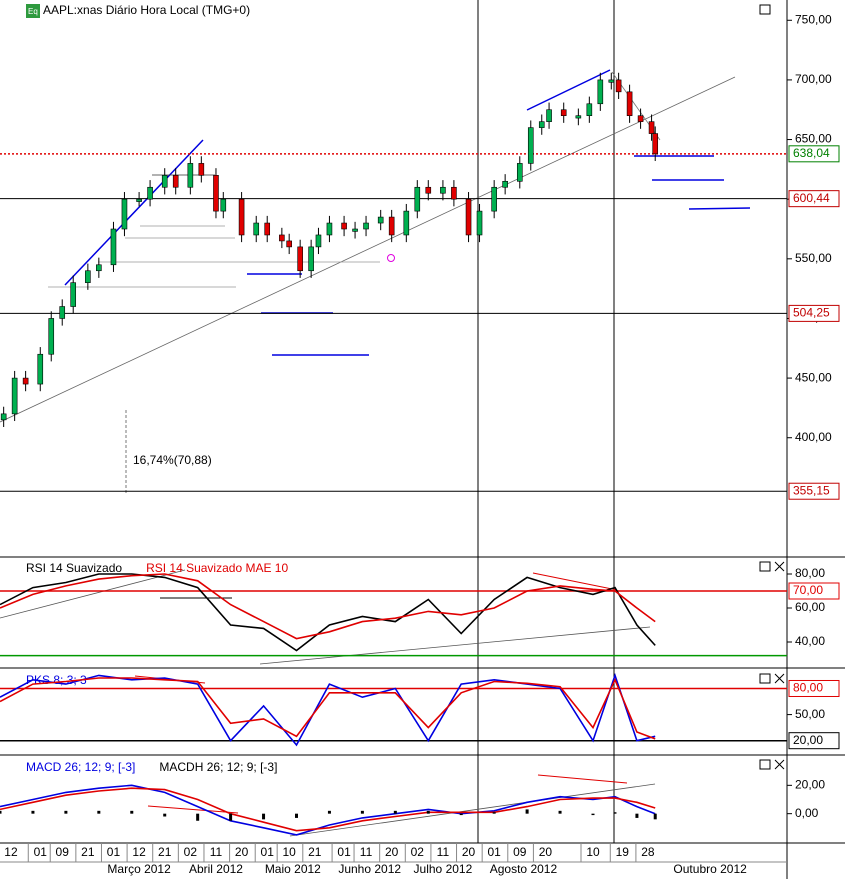 Image resolution: width=845 pixels, height=879 pixels. Describe the element at coordinates (524, 869) in the screenshot. I see `month-label: Agosto 2012` at that location.